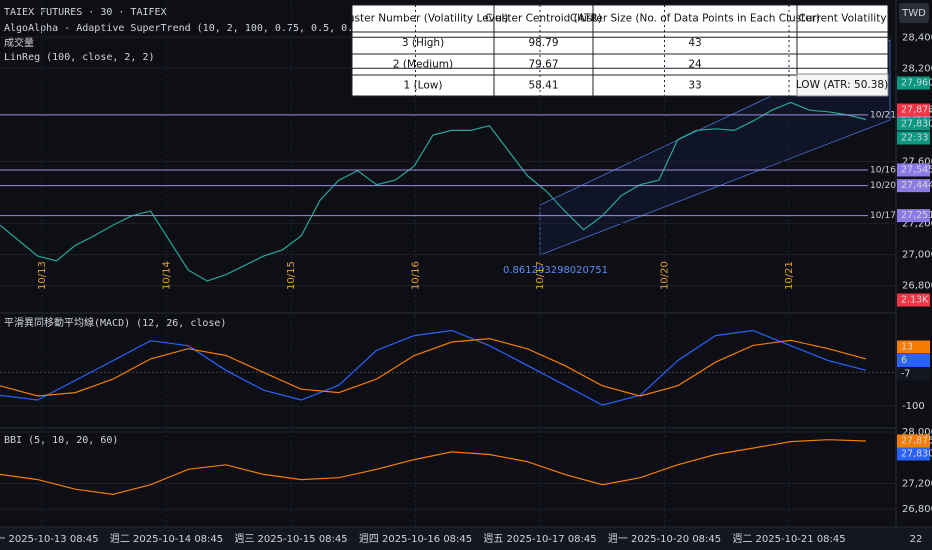  I want to click on macd-title: 平滑異同移動平均線(MACD) (12, 26, close), so click(115, 322).